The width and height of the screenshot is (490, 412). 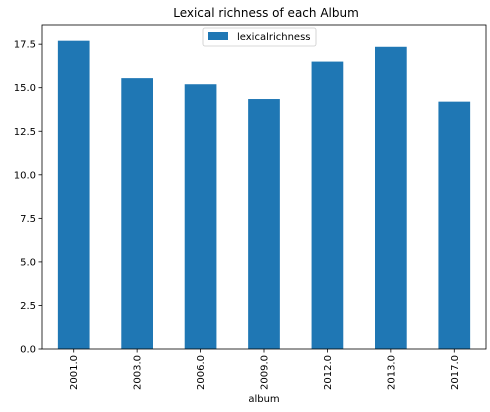 I want to click on y-tick-label: 15.0, so click(x=25, y=88).